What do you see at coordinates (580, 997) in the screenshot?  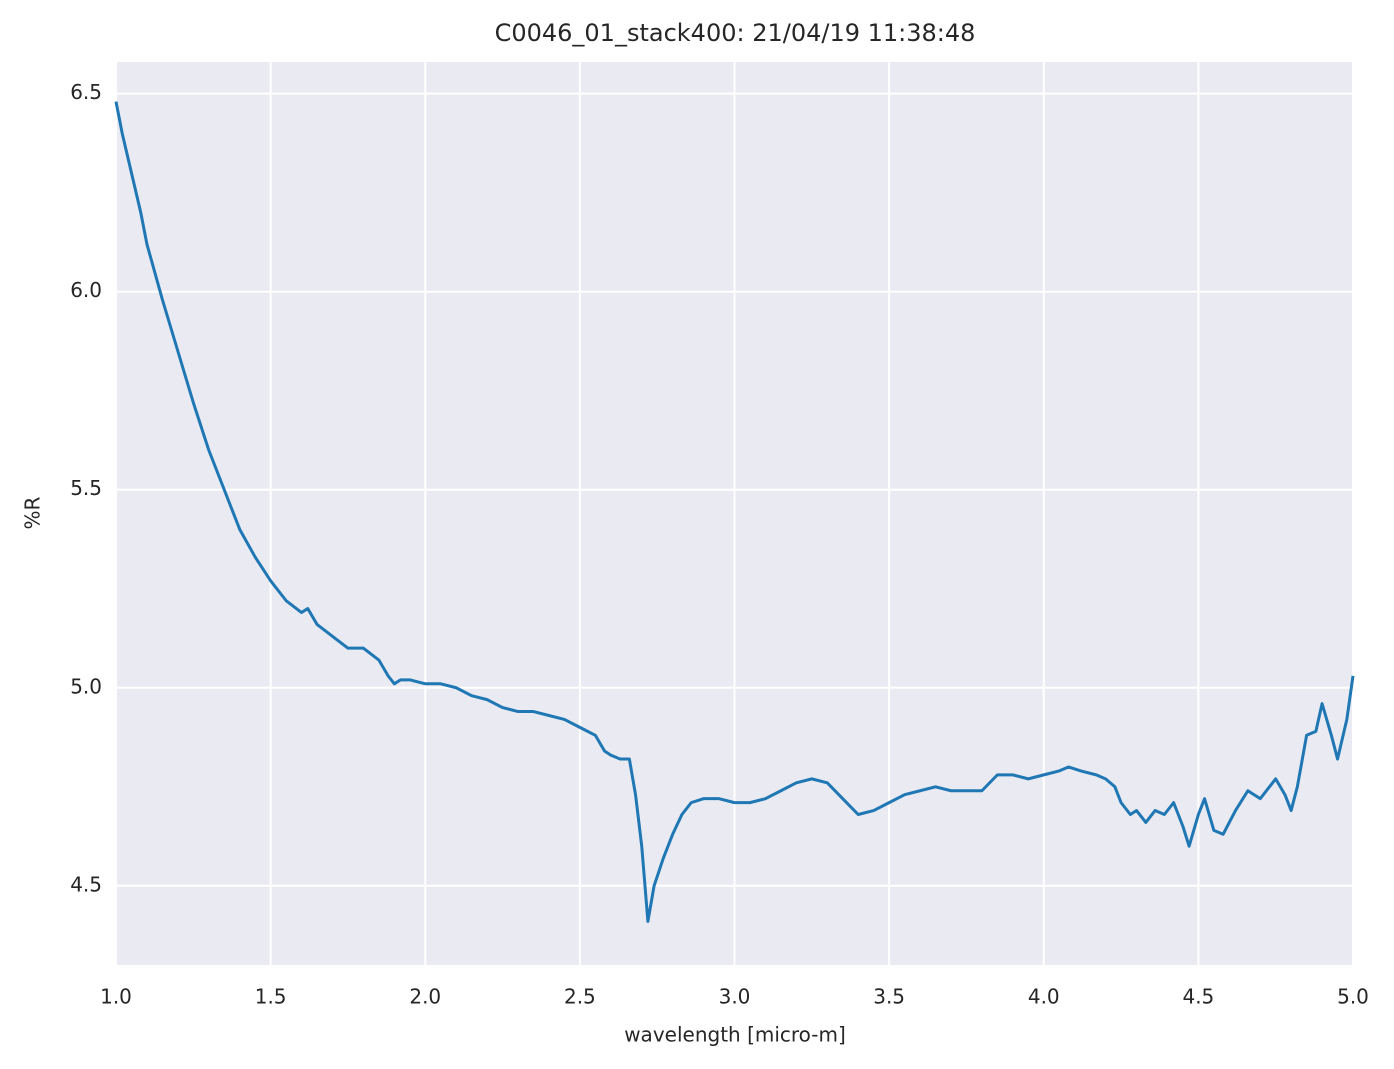 I see `x-tick-label: 2.5` at bounding box center [580, 997].